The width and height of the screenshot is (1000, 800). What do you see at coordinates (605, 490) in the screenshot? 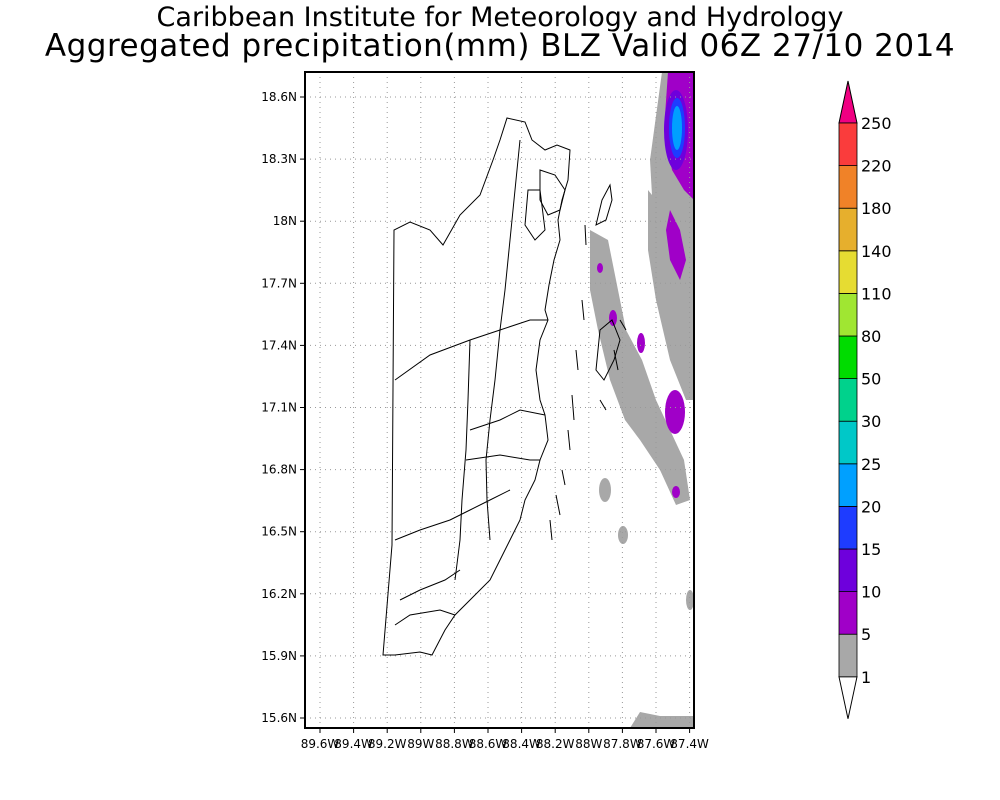
I see `precip-field-1-5mm-south` at bounding box center [605, 490].